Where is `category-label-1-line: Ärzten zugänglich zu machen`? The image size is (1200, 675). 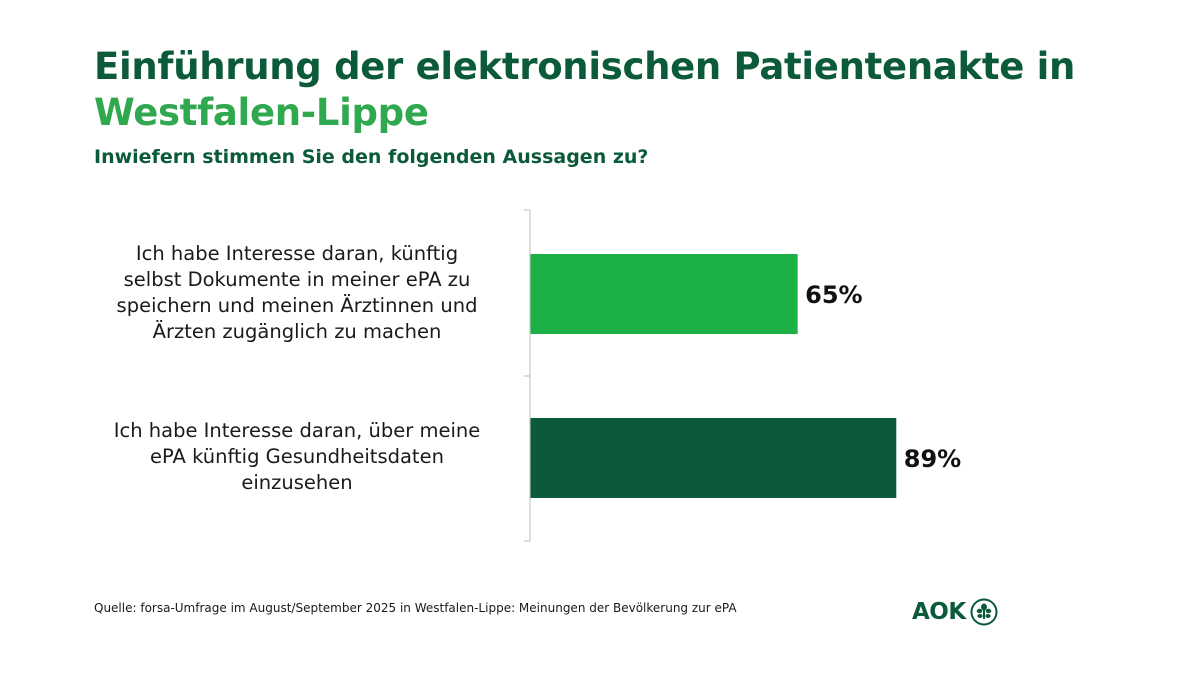
category-label-1-line: Ärzten zugänglich zu machen is located at coordinates (297, 331).